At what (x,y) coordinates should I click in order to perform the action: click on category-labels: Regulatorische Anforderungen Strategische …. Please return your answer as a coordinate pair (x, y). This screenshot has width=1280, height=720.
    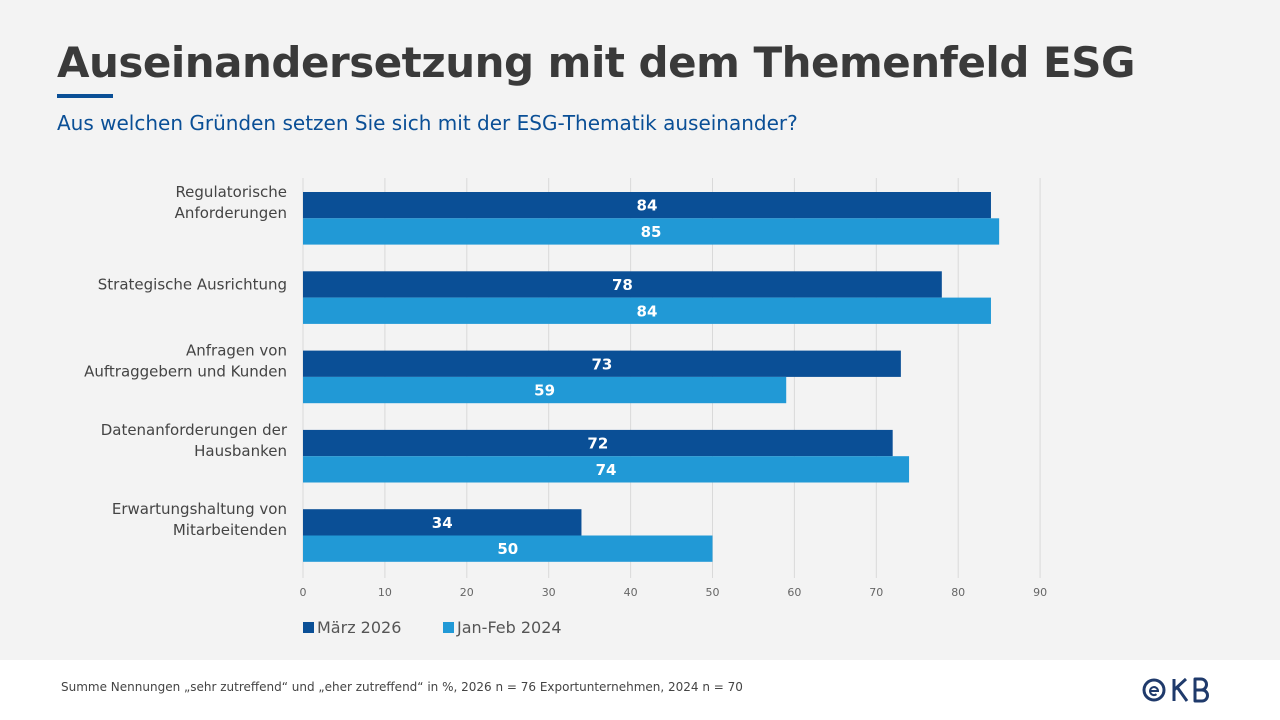
    Looking at the image, I should click on (186, 361).